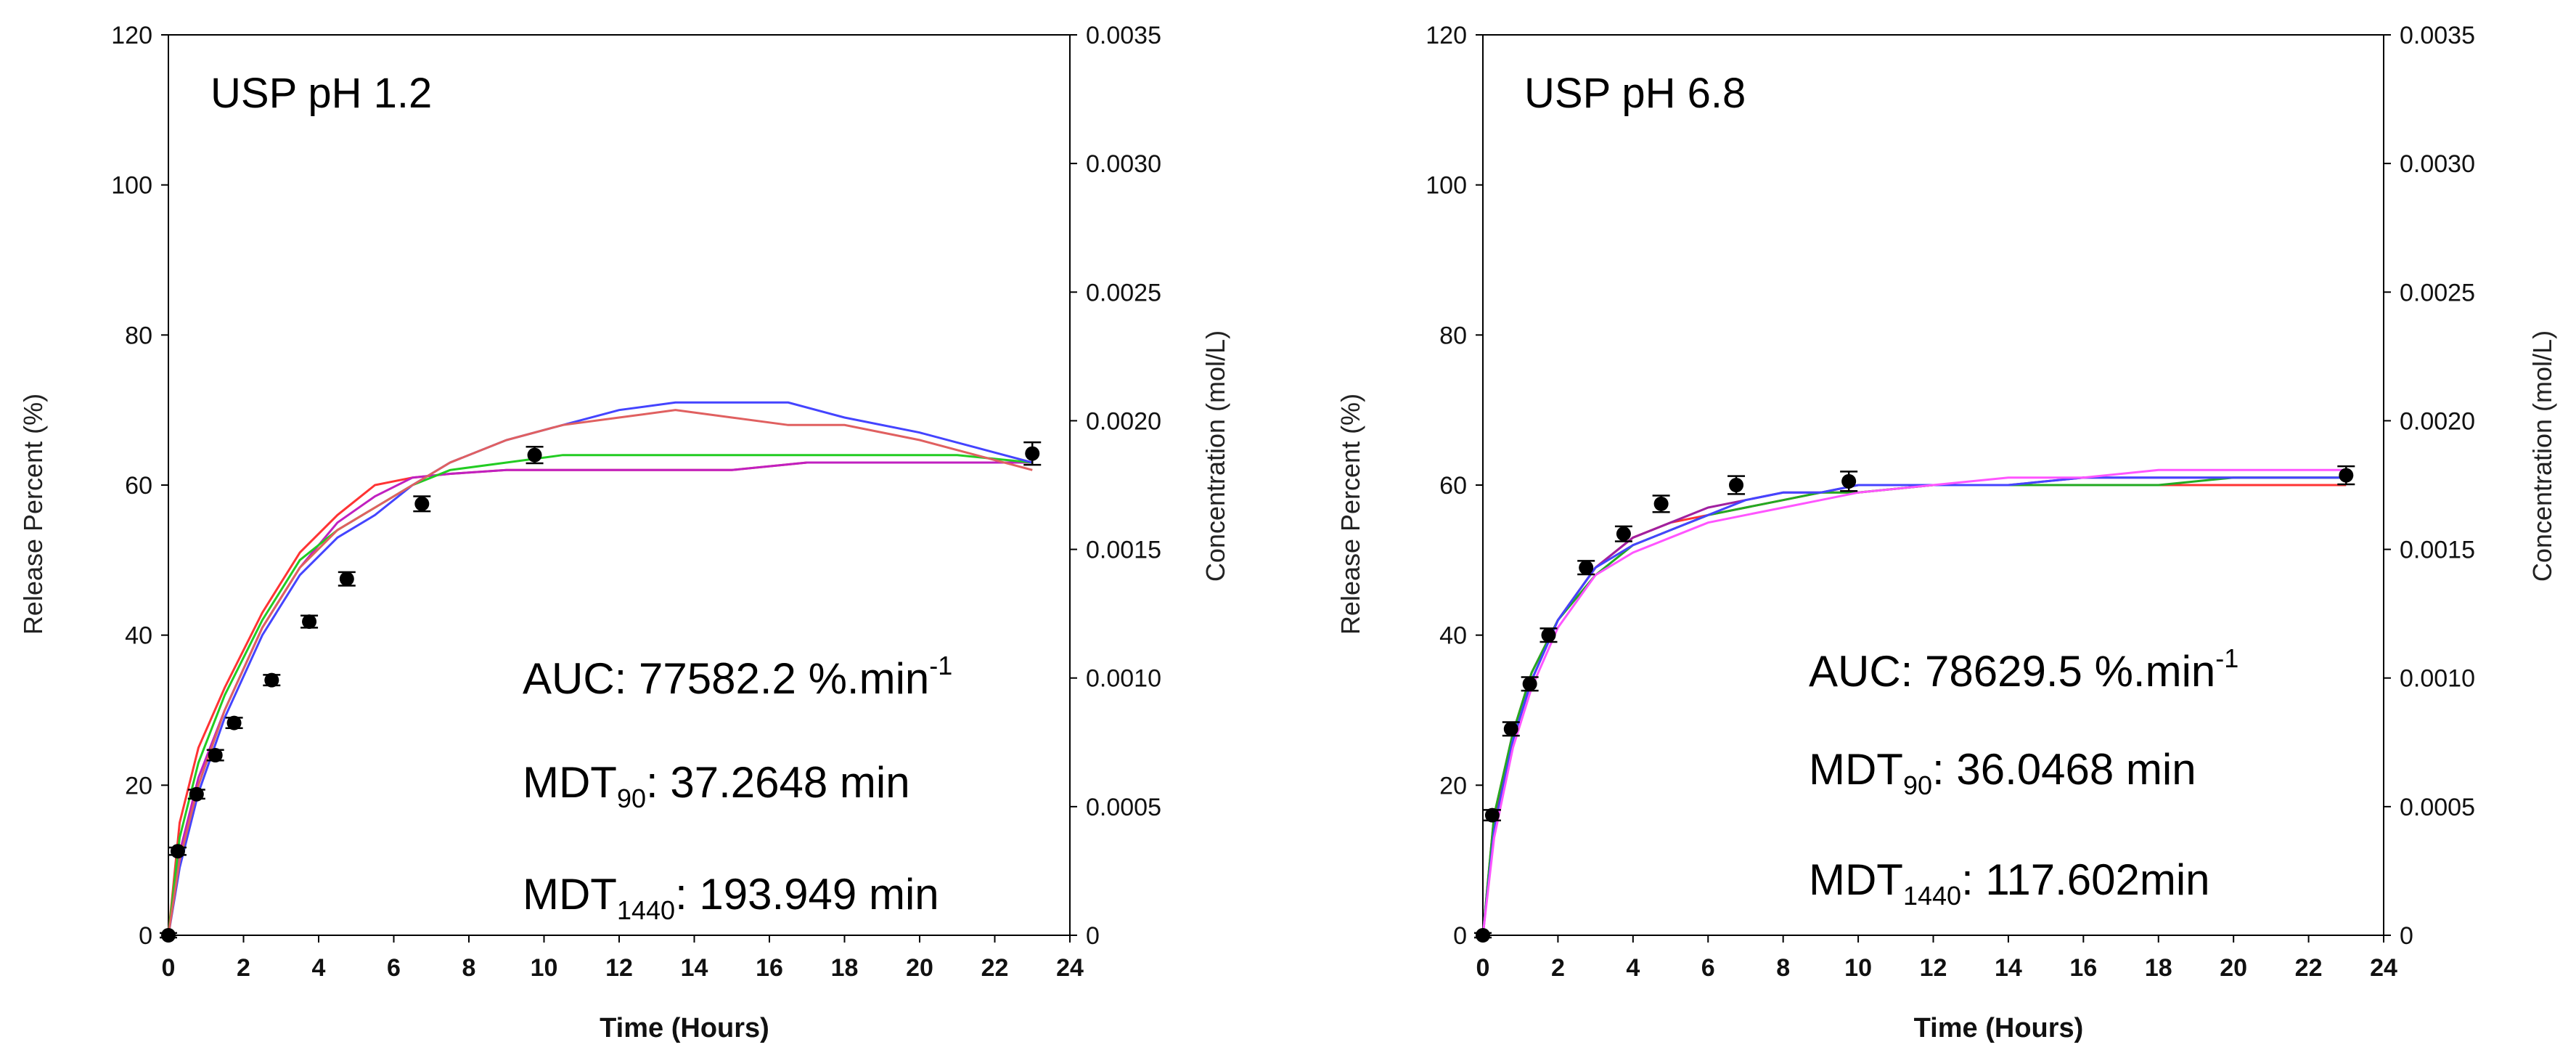  I want to click on mdt90-annotation: MDT90: 37.2648 min, so click(717, 785).